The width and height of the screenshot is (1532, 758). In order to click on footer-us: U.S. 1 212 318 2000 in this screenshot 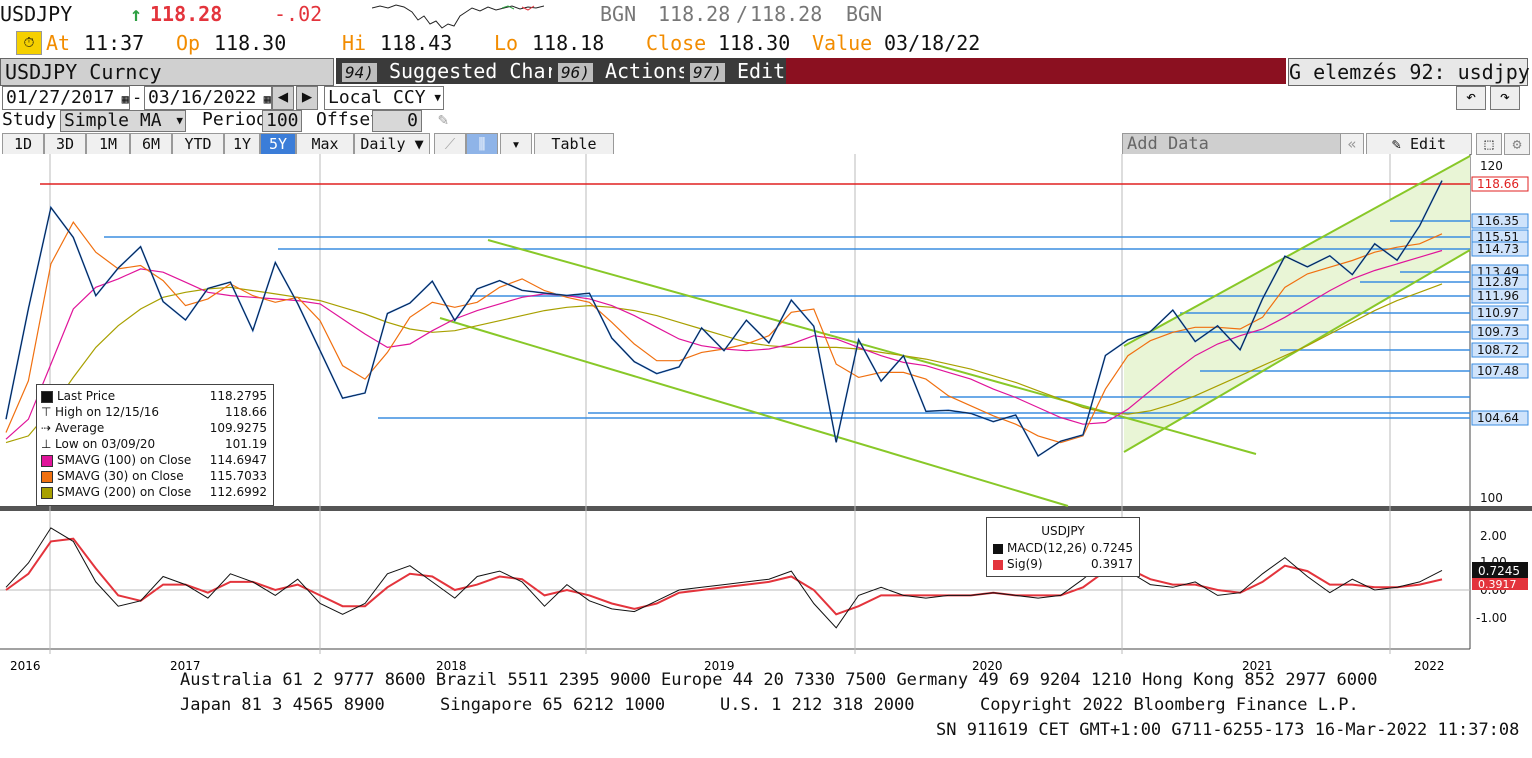, I will do `click(817, 705)`.